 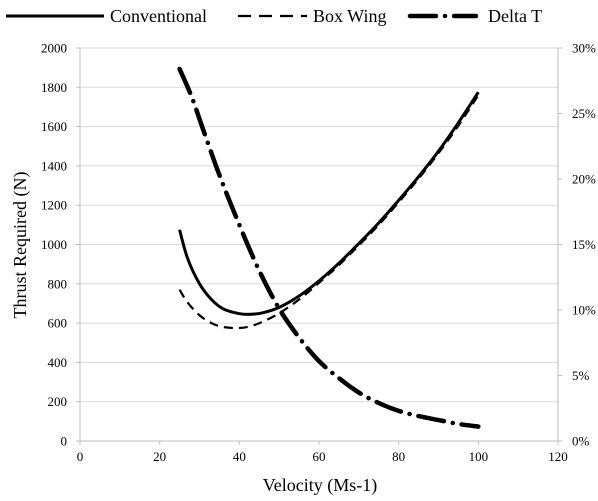 I want to click on y-tick-label: 2000, so click(x=54, y=48).